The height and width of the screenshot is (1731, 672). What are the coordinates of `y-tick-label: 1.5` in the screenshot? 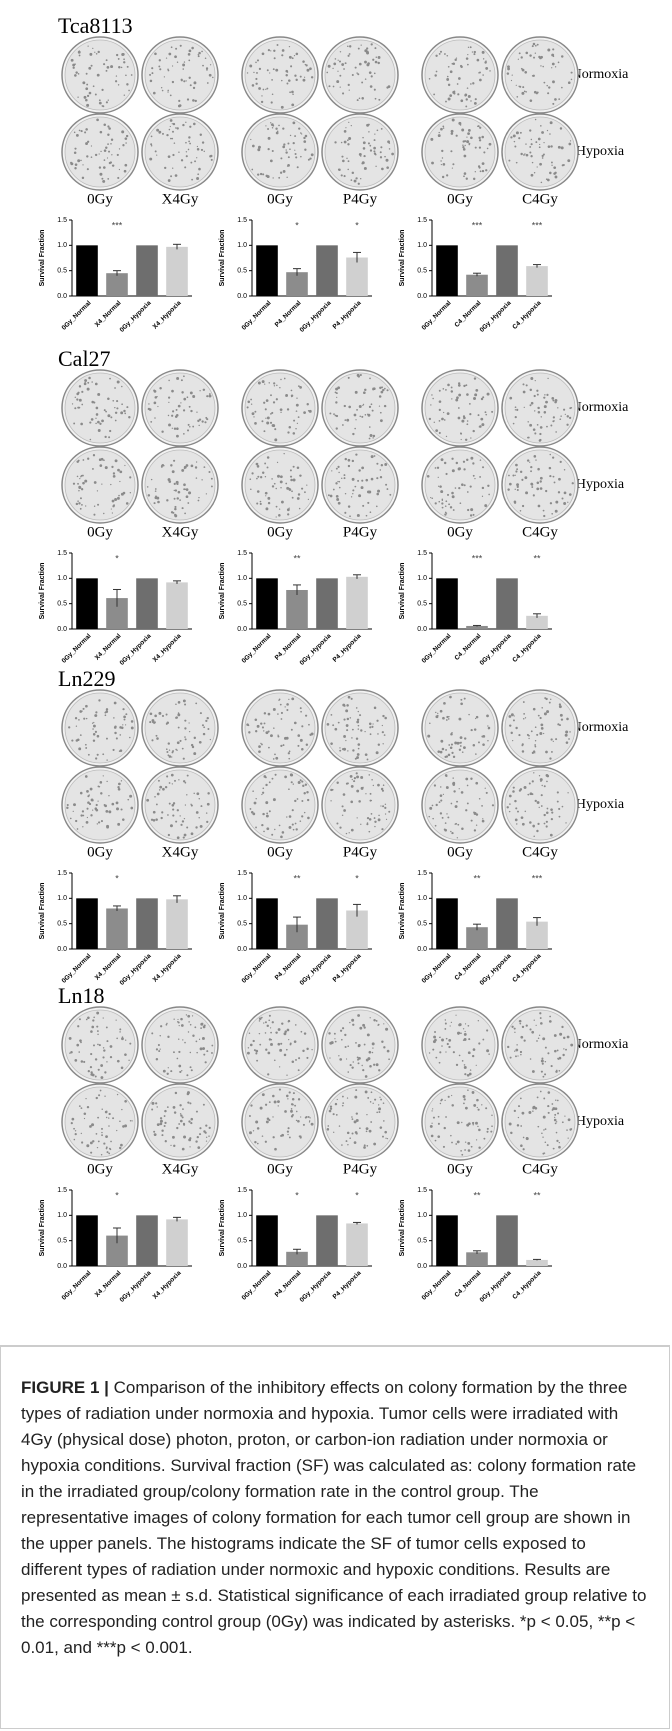 It's located at (242, 220).